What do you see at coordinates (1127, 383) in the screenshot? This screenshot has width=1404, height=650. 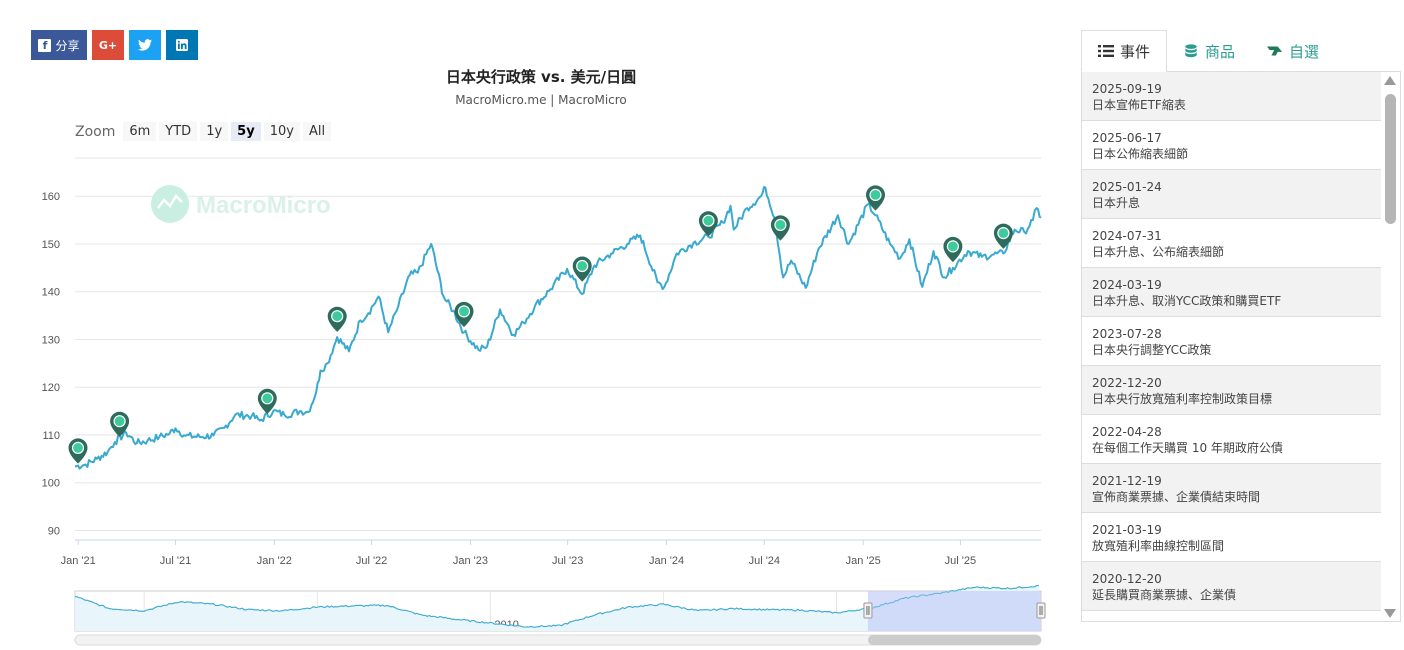 I see `event-date: 2022-12-20` at bounding box center [1127, 383].